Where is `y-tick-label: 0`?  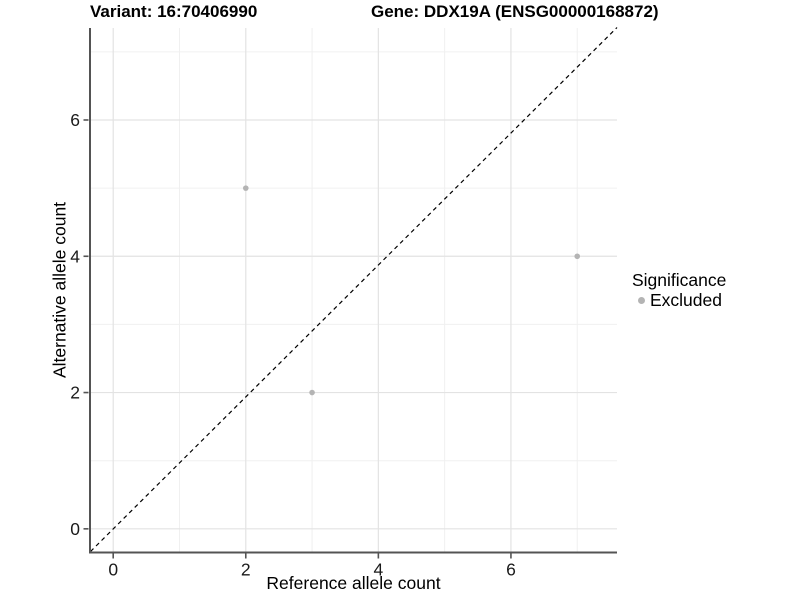 y-tick-label: 0 is located at coordinates (75, 529).